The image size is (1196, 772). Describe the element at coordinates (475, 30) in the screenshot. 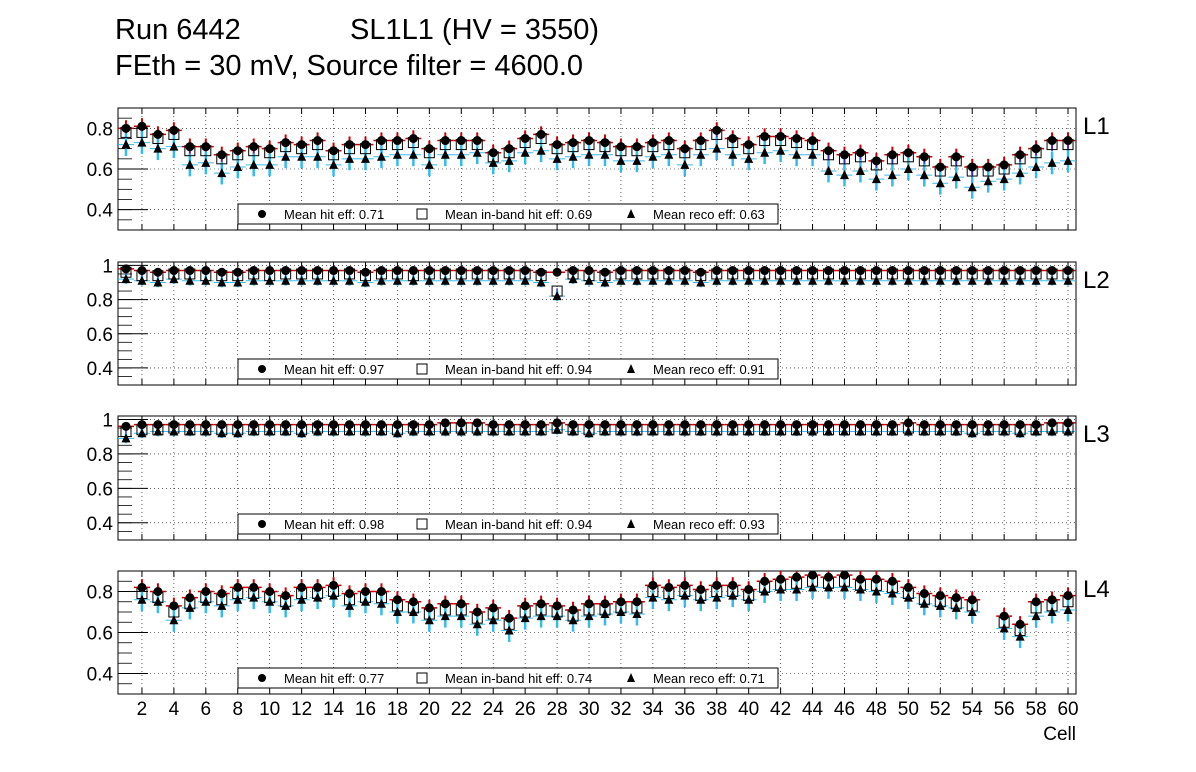

I see `chamber-label: SL1L1 (HV = 3550)` at that location.